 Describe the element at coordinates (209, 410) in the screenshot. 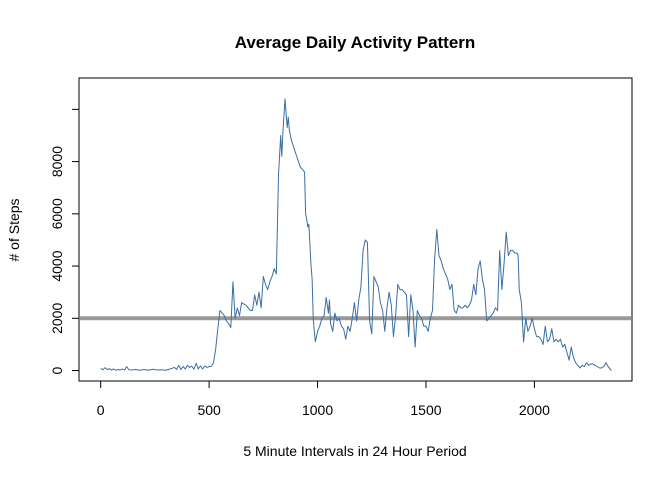

I see `x-tick-label: 500` at that location.